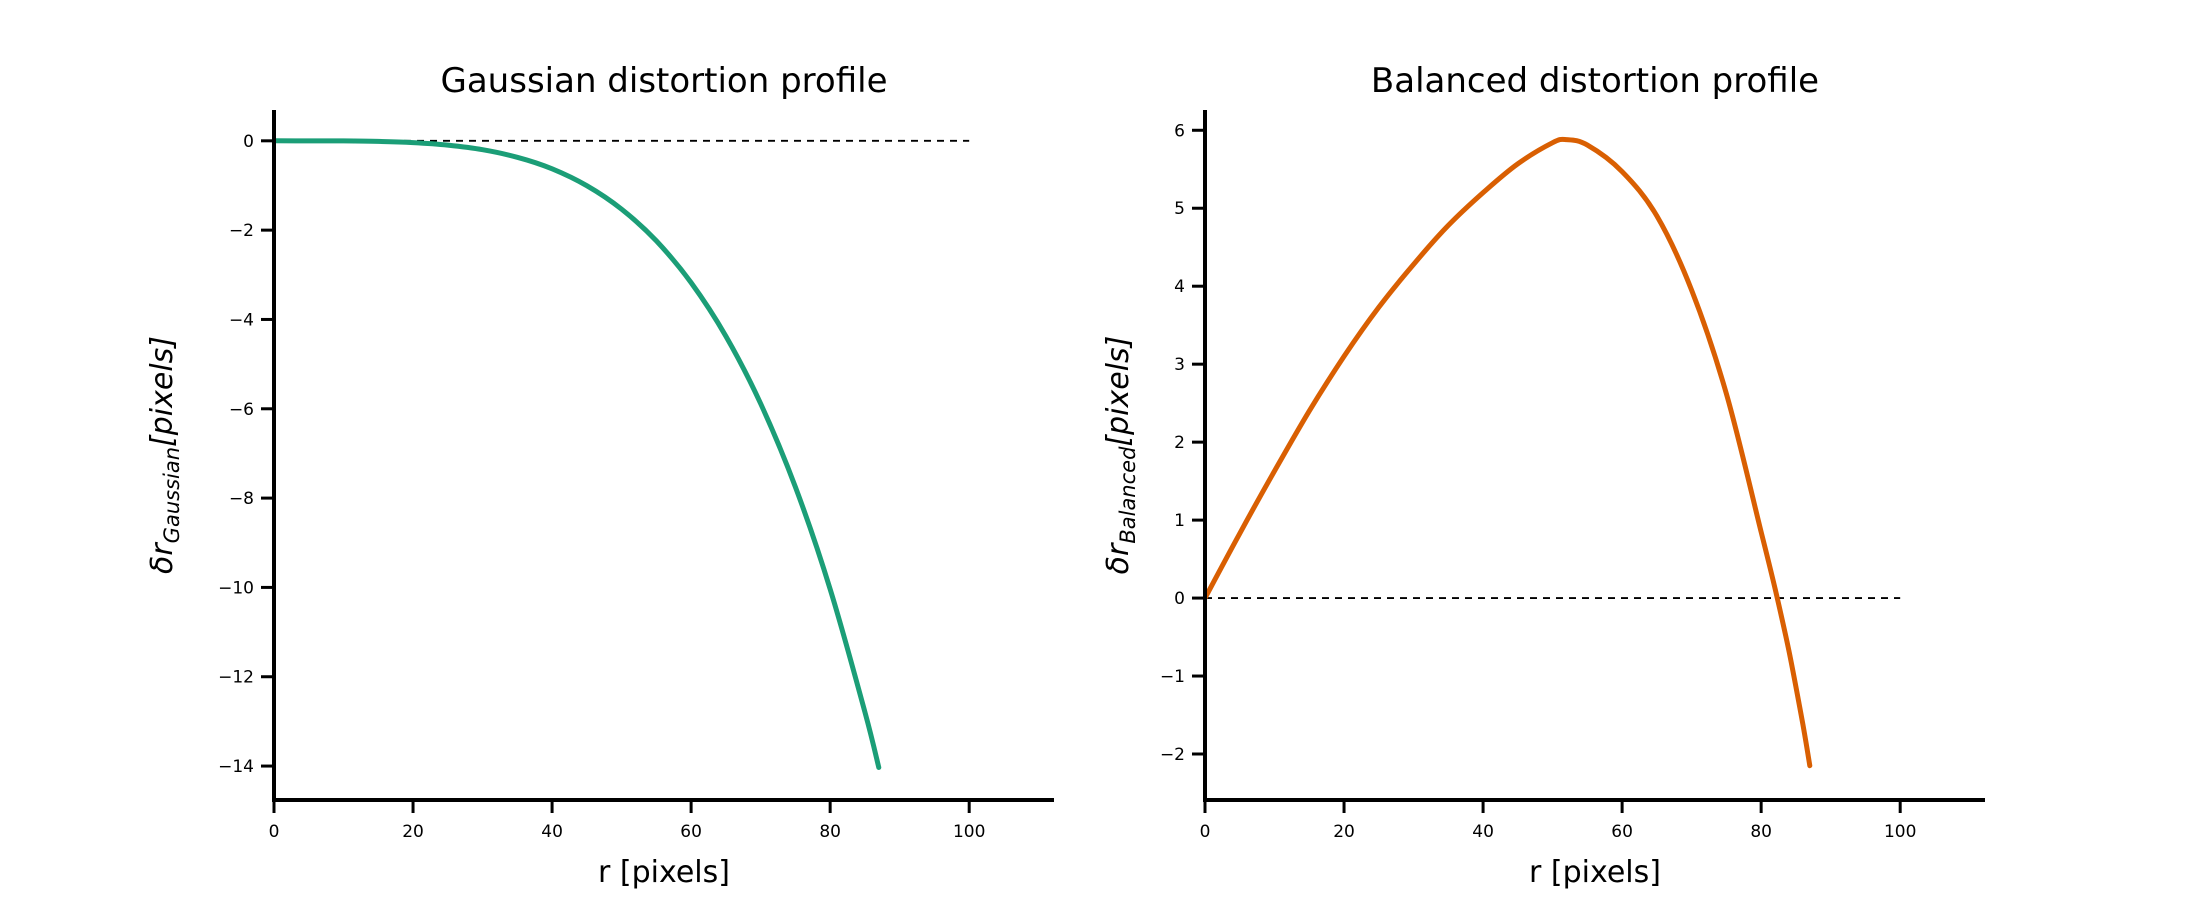 Image resolution: width=2200 pixels, height=900 pixels. What do you see at coordinates (236, 588) in the screenshot?
I see `y-tick-label: −10` at bounding box center [236, 588].